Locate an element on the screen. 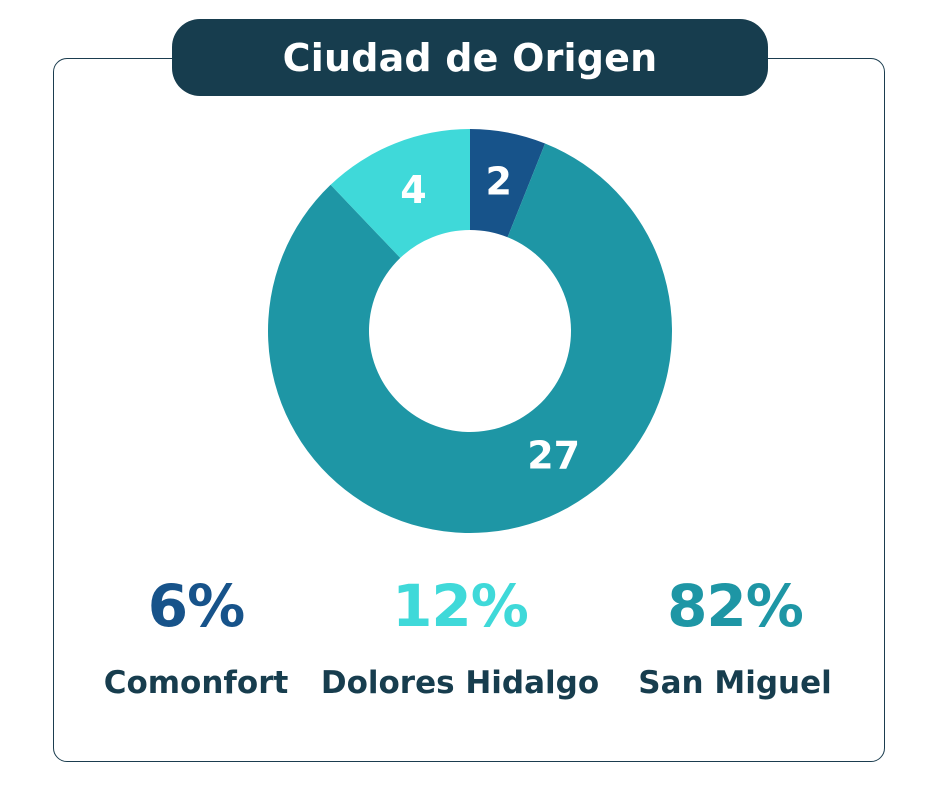 This screenshot has height=788, width=940. legend-name-san-miguel: San Miguel is located at coordinates (735, 683).